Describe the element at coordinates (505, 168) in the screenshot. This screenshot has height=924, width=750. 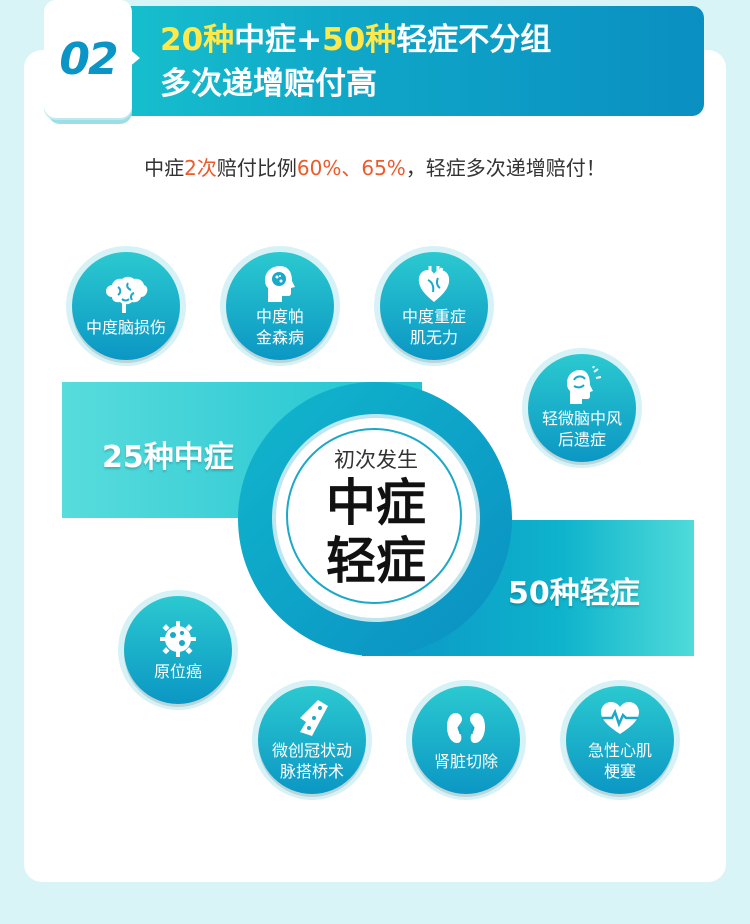
I see `subtitle-part: ，轻症多次递增赔付！` at that location.